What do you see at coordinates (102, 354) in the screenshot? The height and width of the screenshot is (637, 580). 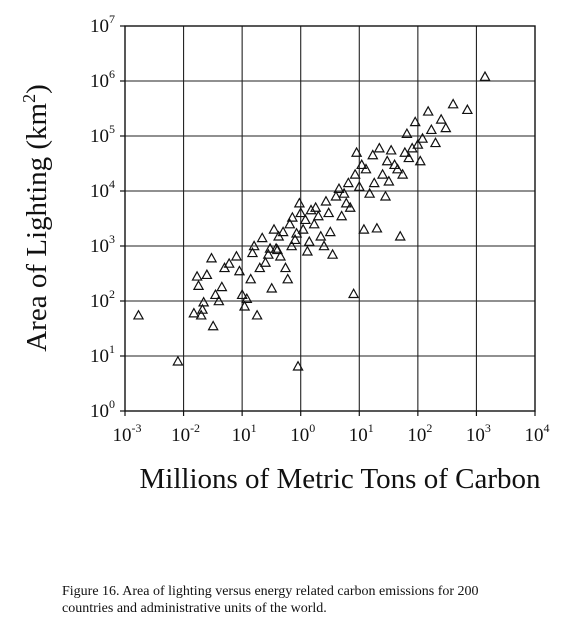 I see `y-tick-label: 10¹` at bounding box center [102, 354].